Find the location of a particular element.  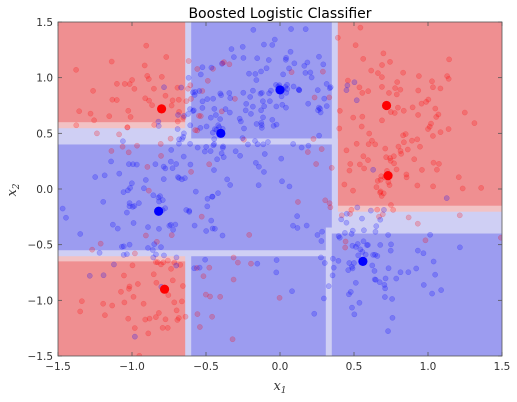

y-tick-label: 0.5 is located at coordinates (44, 134).